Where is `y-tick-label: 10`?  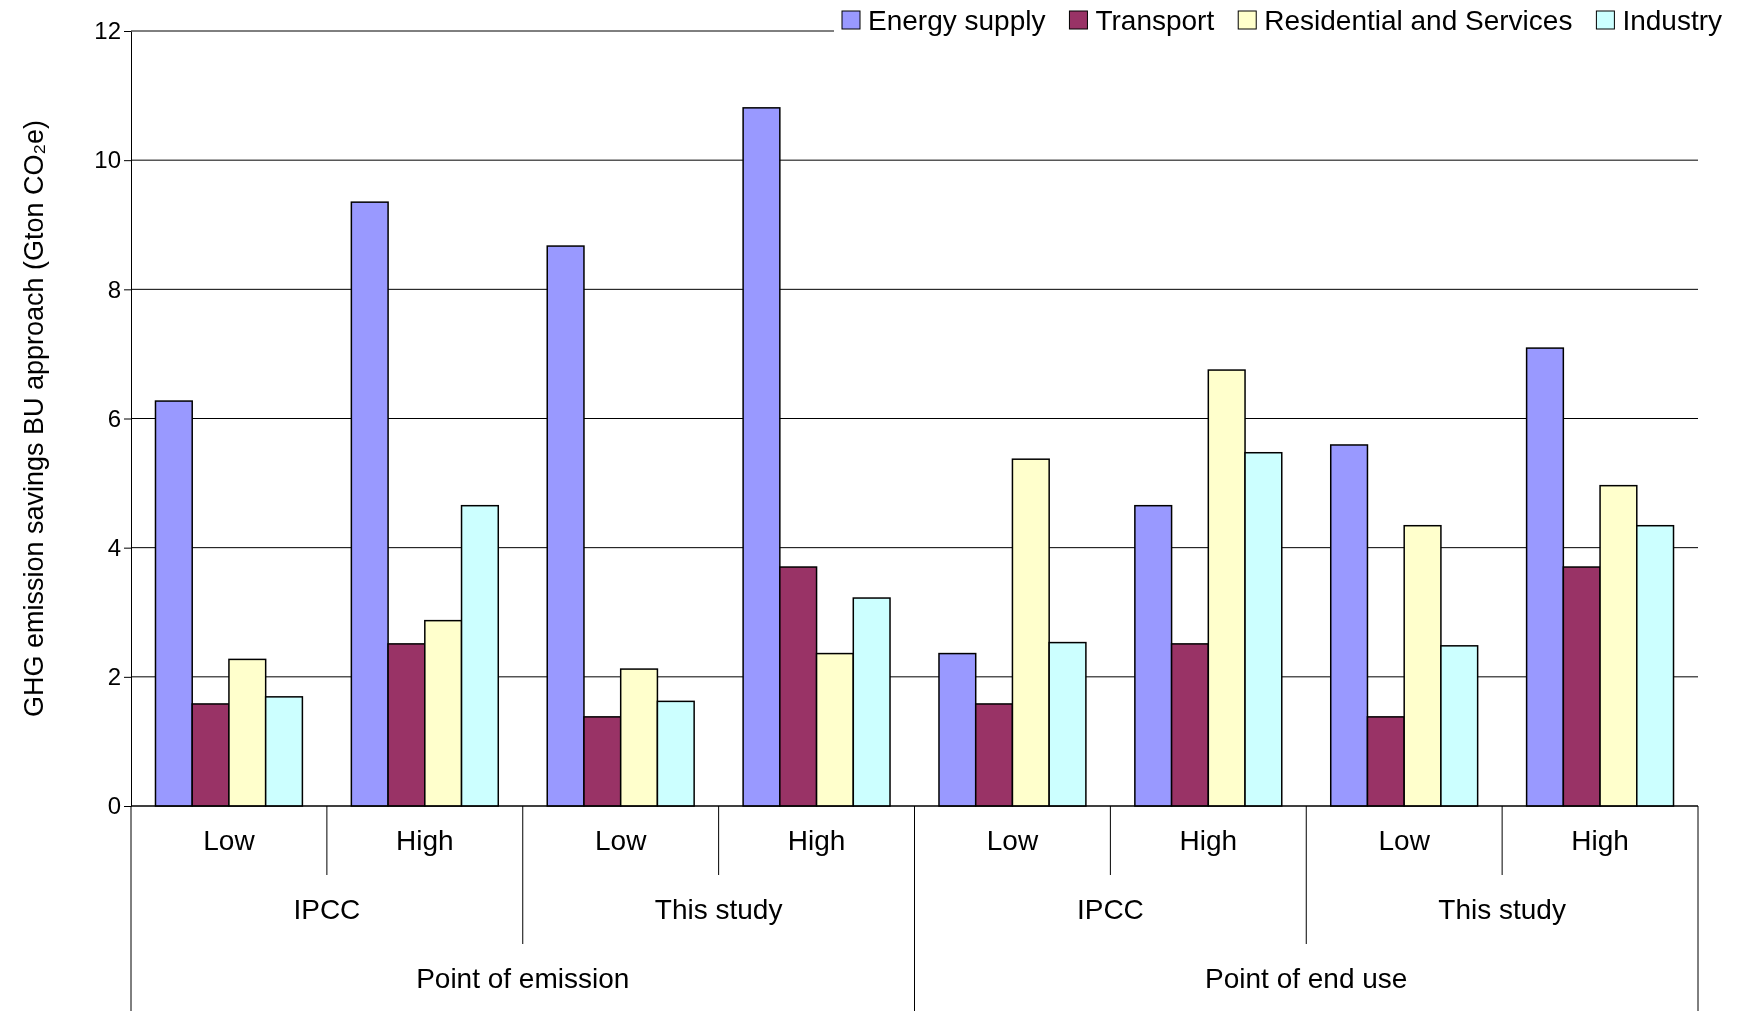
y-tick-label: 10 is located at coordinates (107, 160).